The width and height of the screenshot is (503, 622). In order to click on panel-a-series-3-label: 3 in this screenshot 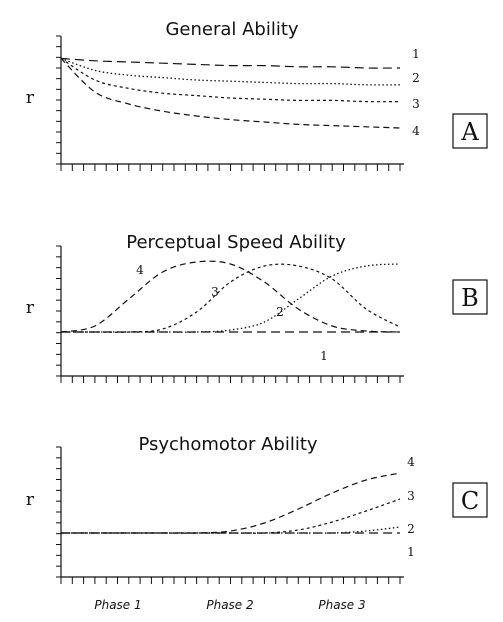, I will do `click(416, 104)`.